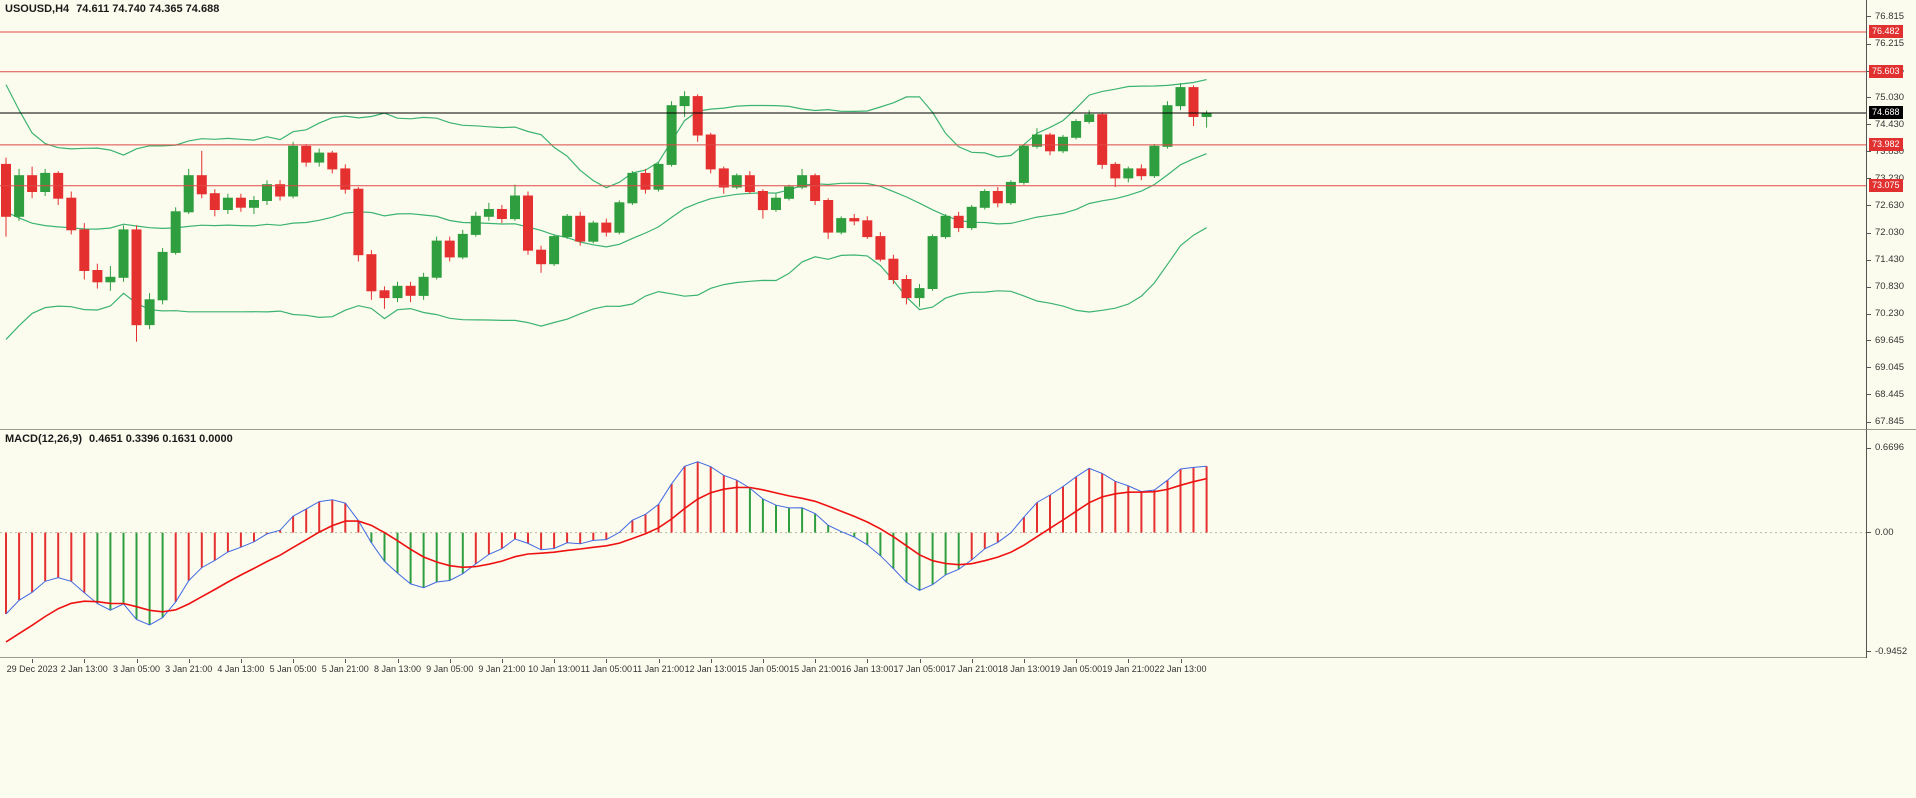  Describe the element at coordinates (971, 669) in the screenshot. I see `time-axis-label: 17 Jan 21:00` at that location.